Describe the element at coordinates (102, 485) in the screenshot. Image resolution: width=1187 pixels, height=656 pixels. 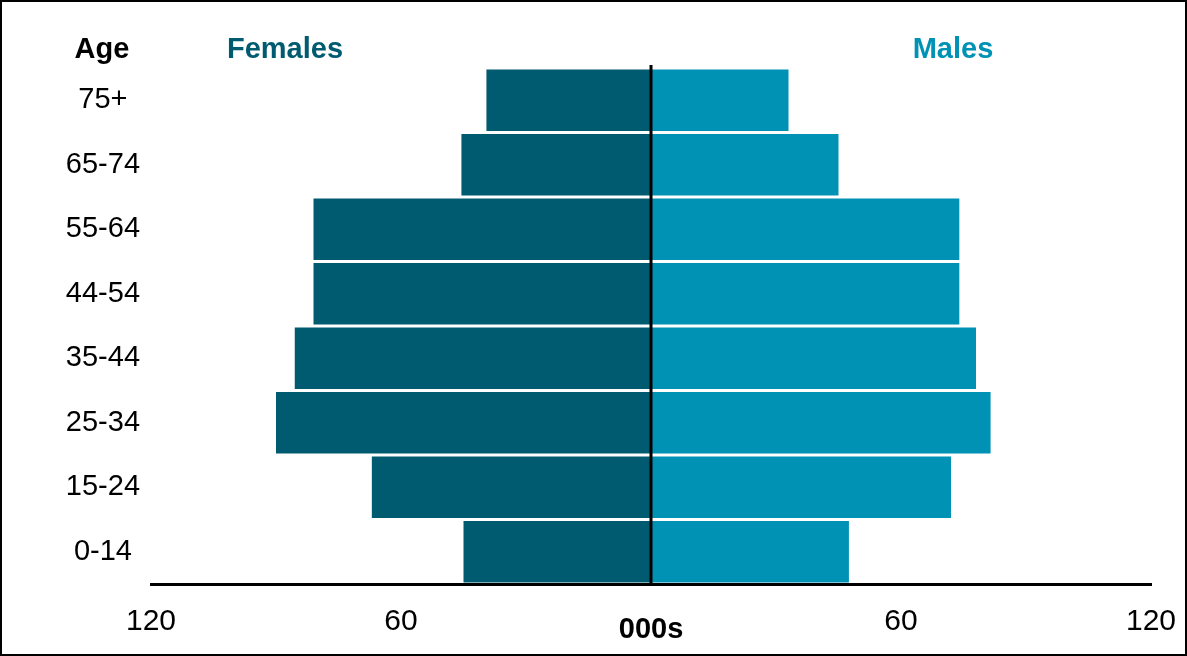
I see `y-tick-label: 15-24` at that location.